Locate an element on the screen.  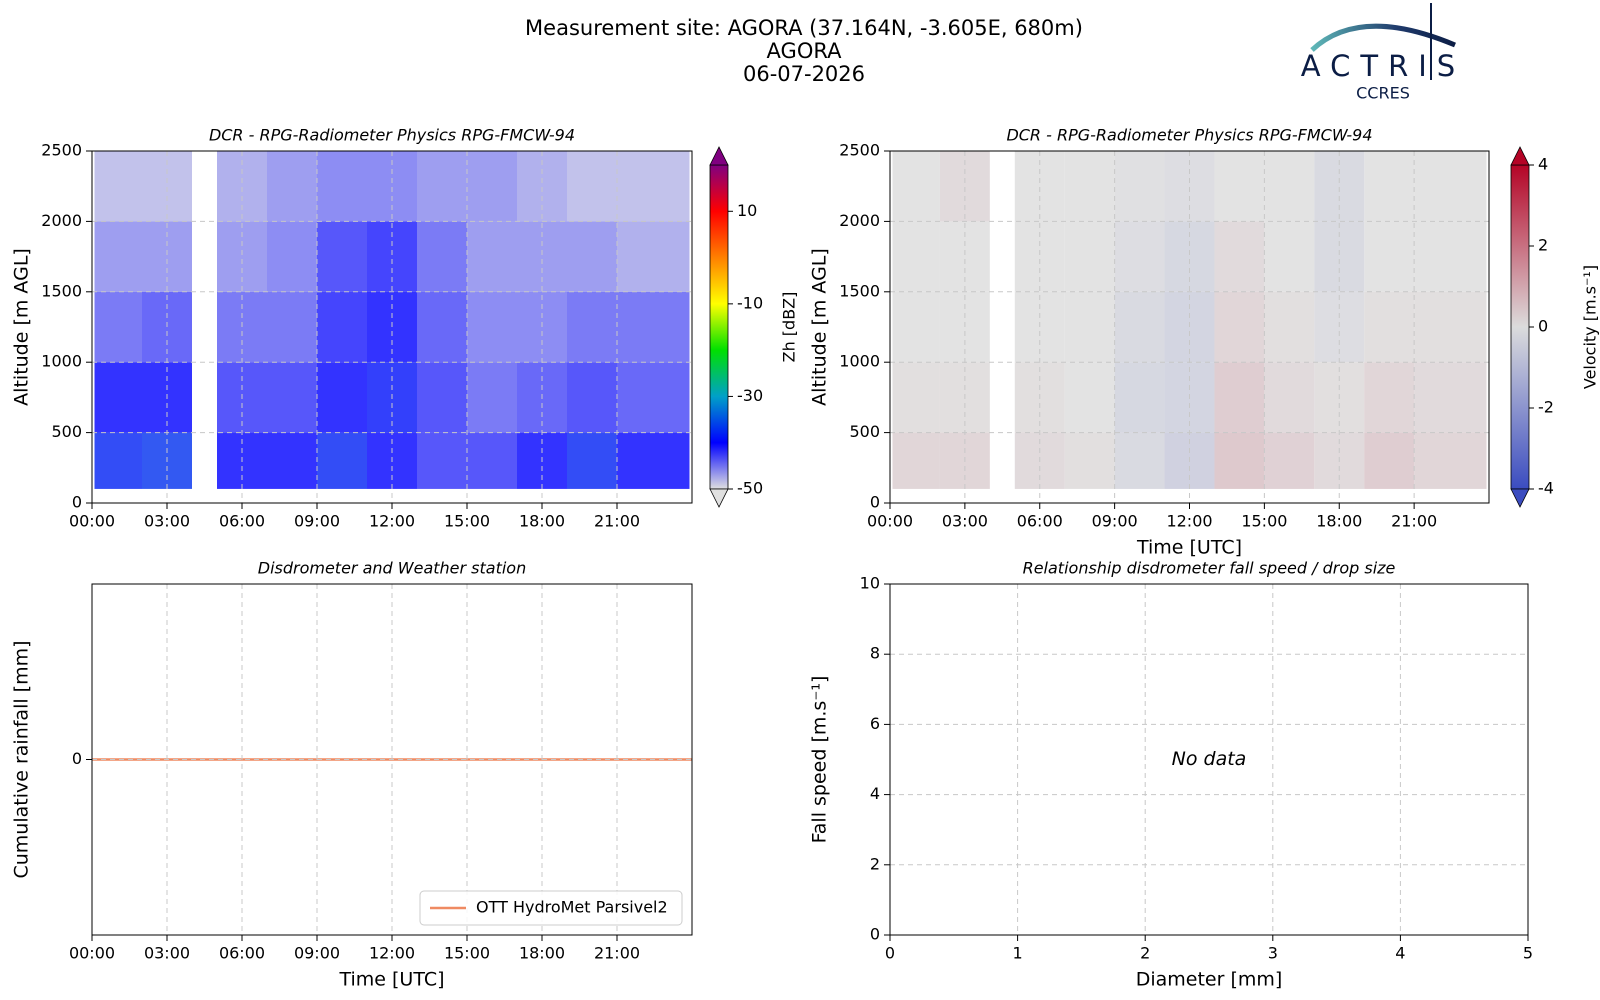
colorbar-tick-label: 0 is located at coordinates (1543, 326).